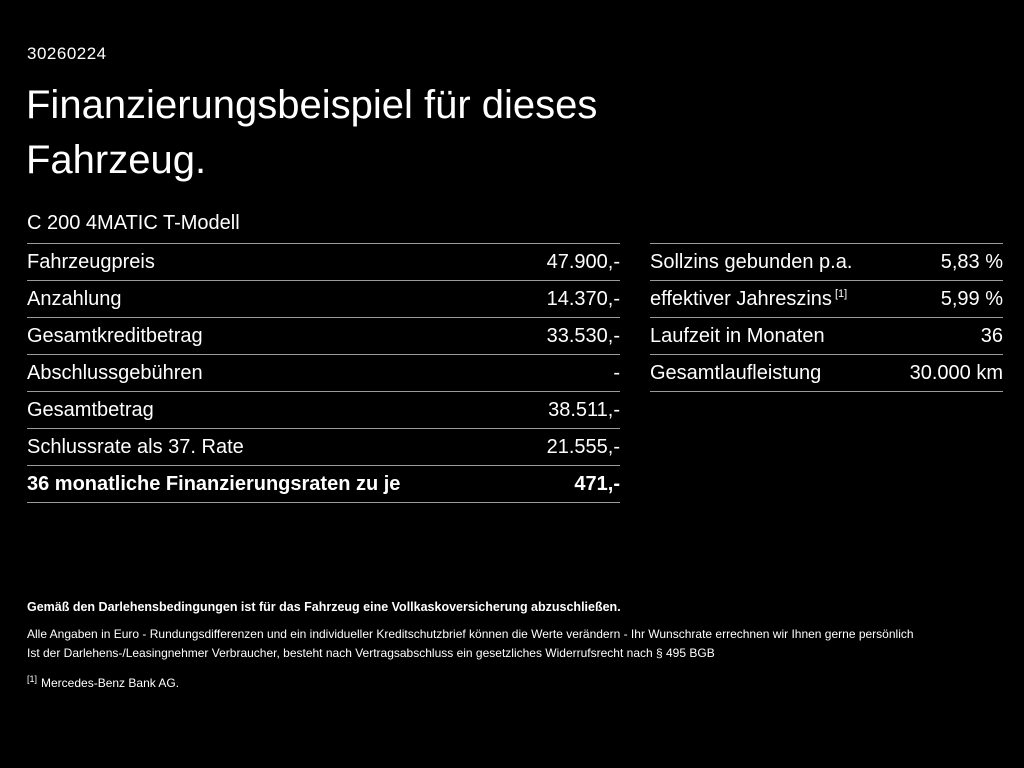 This screenshot has width=1024, height=768. What do you see at coordinates (323, 409) in the screenshot?
I see `table-row: Gesamtbetrag 38.511,-` at bounding box center [323, 409].